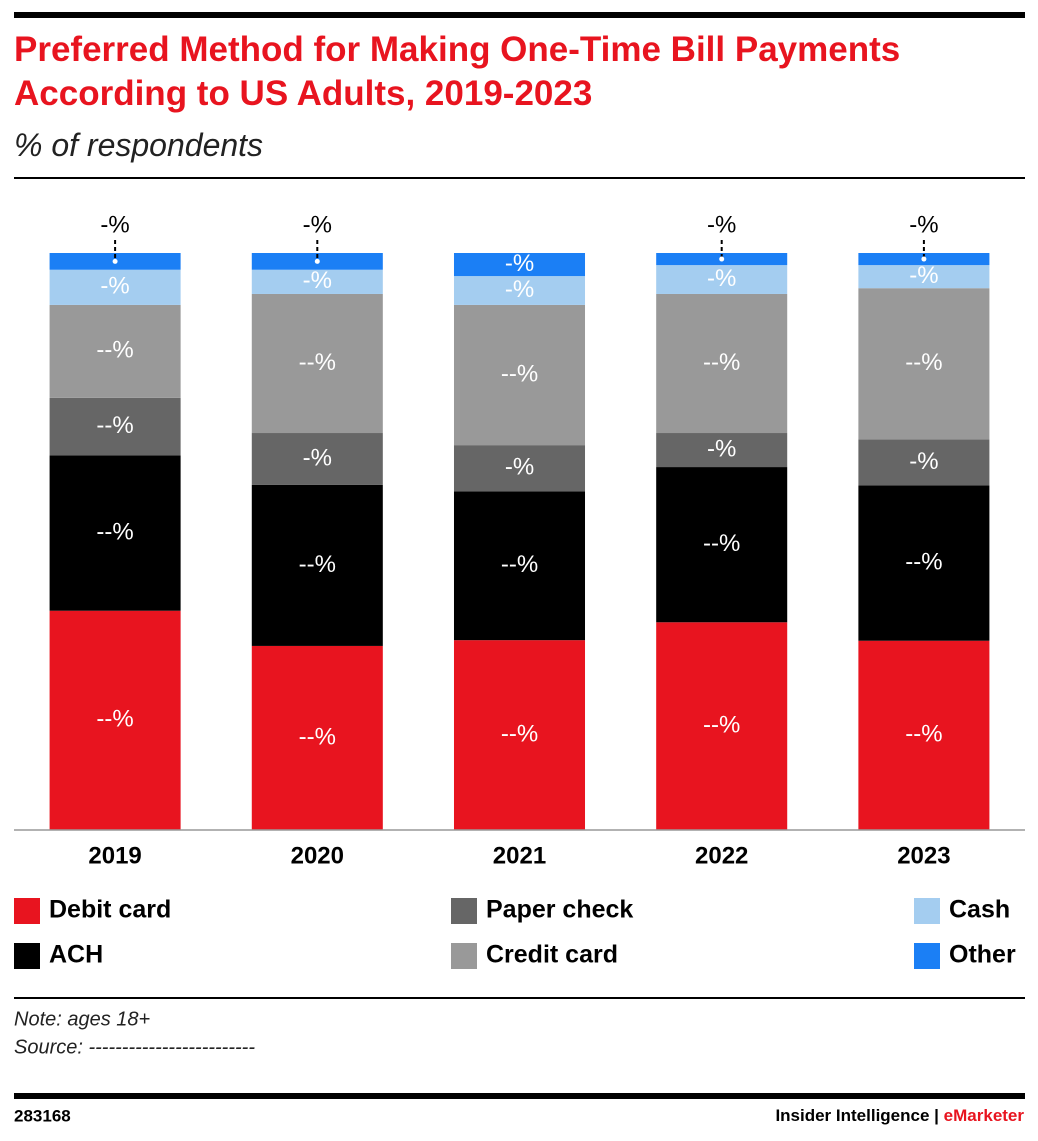 The height and width of the screenshot is (1141, 1038). What do you see at coordinates (114, 855) in the screenshot?
I see `x-tick-label: 2019` at bounding box center [114, 855].